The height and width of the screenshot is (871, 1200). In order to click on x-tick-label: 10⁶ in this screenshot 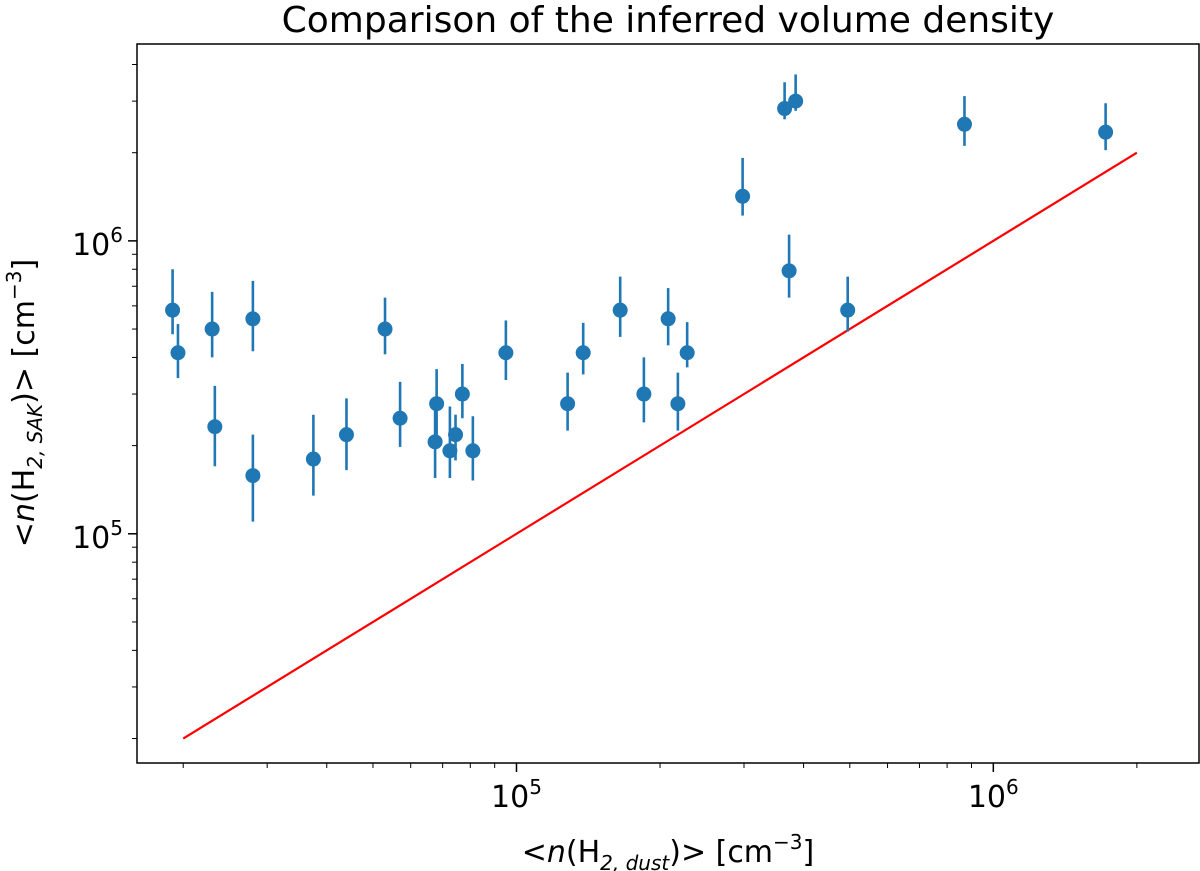, I will do `click(993, 795)`.